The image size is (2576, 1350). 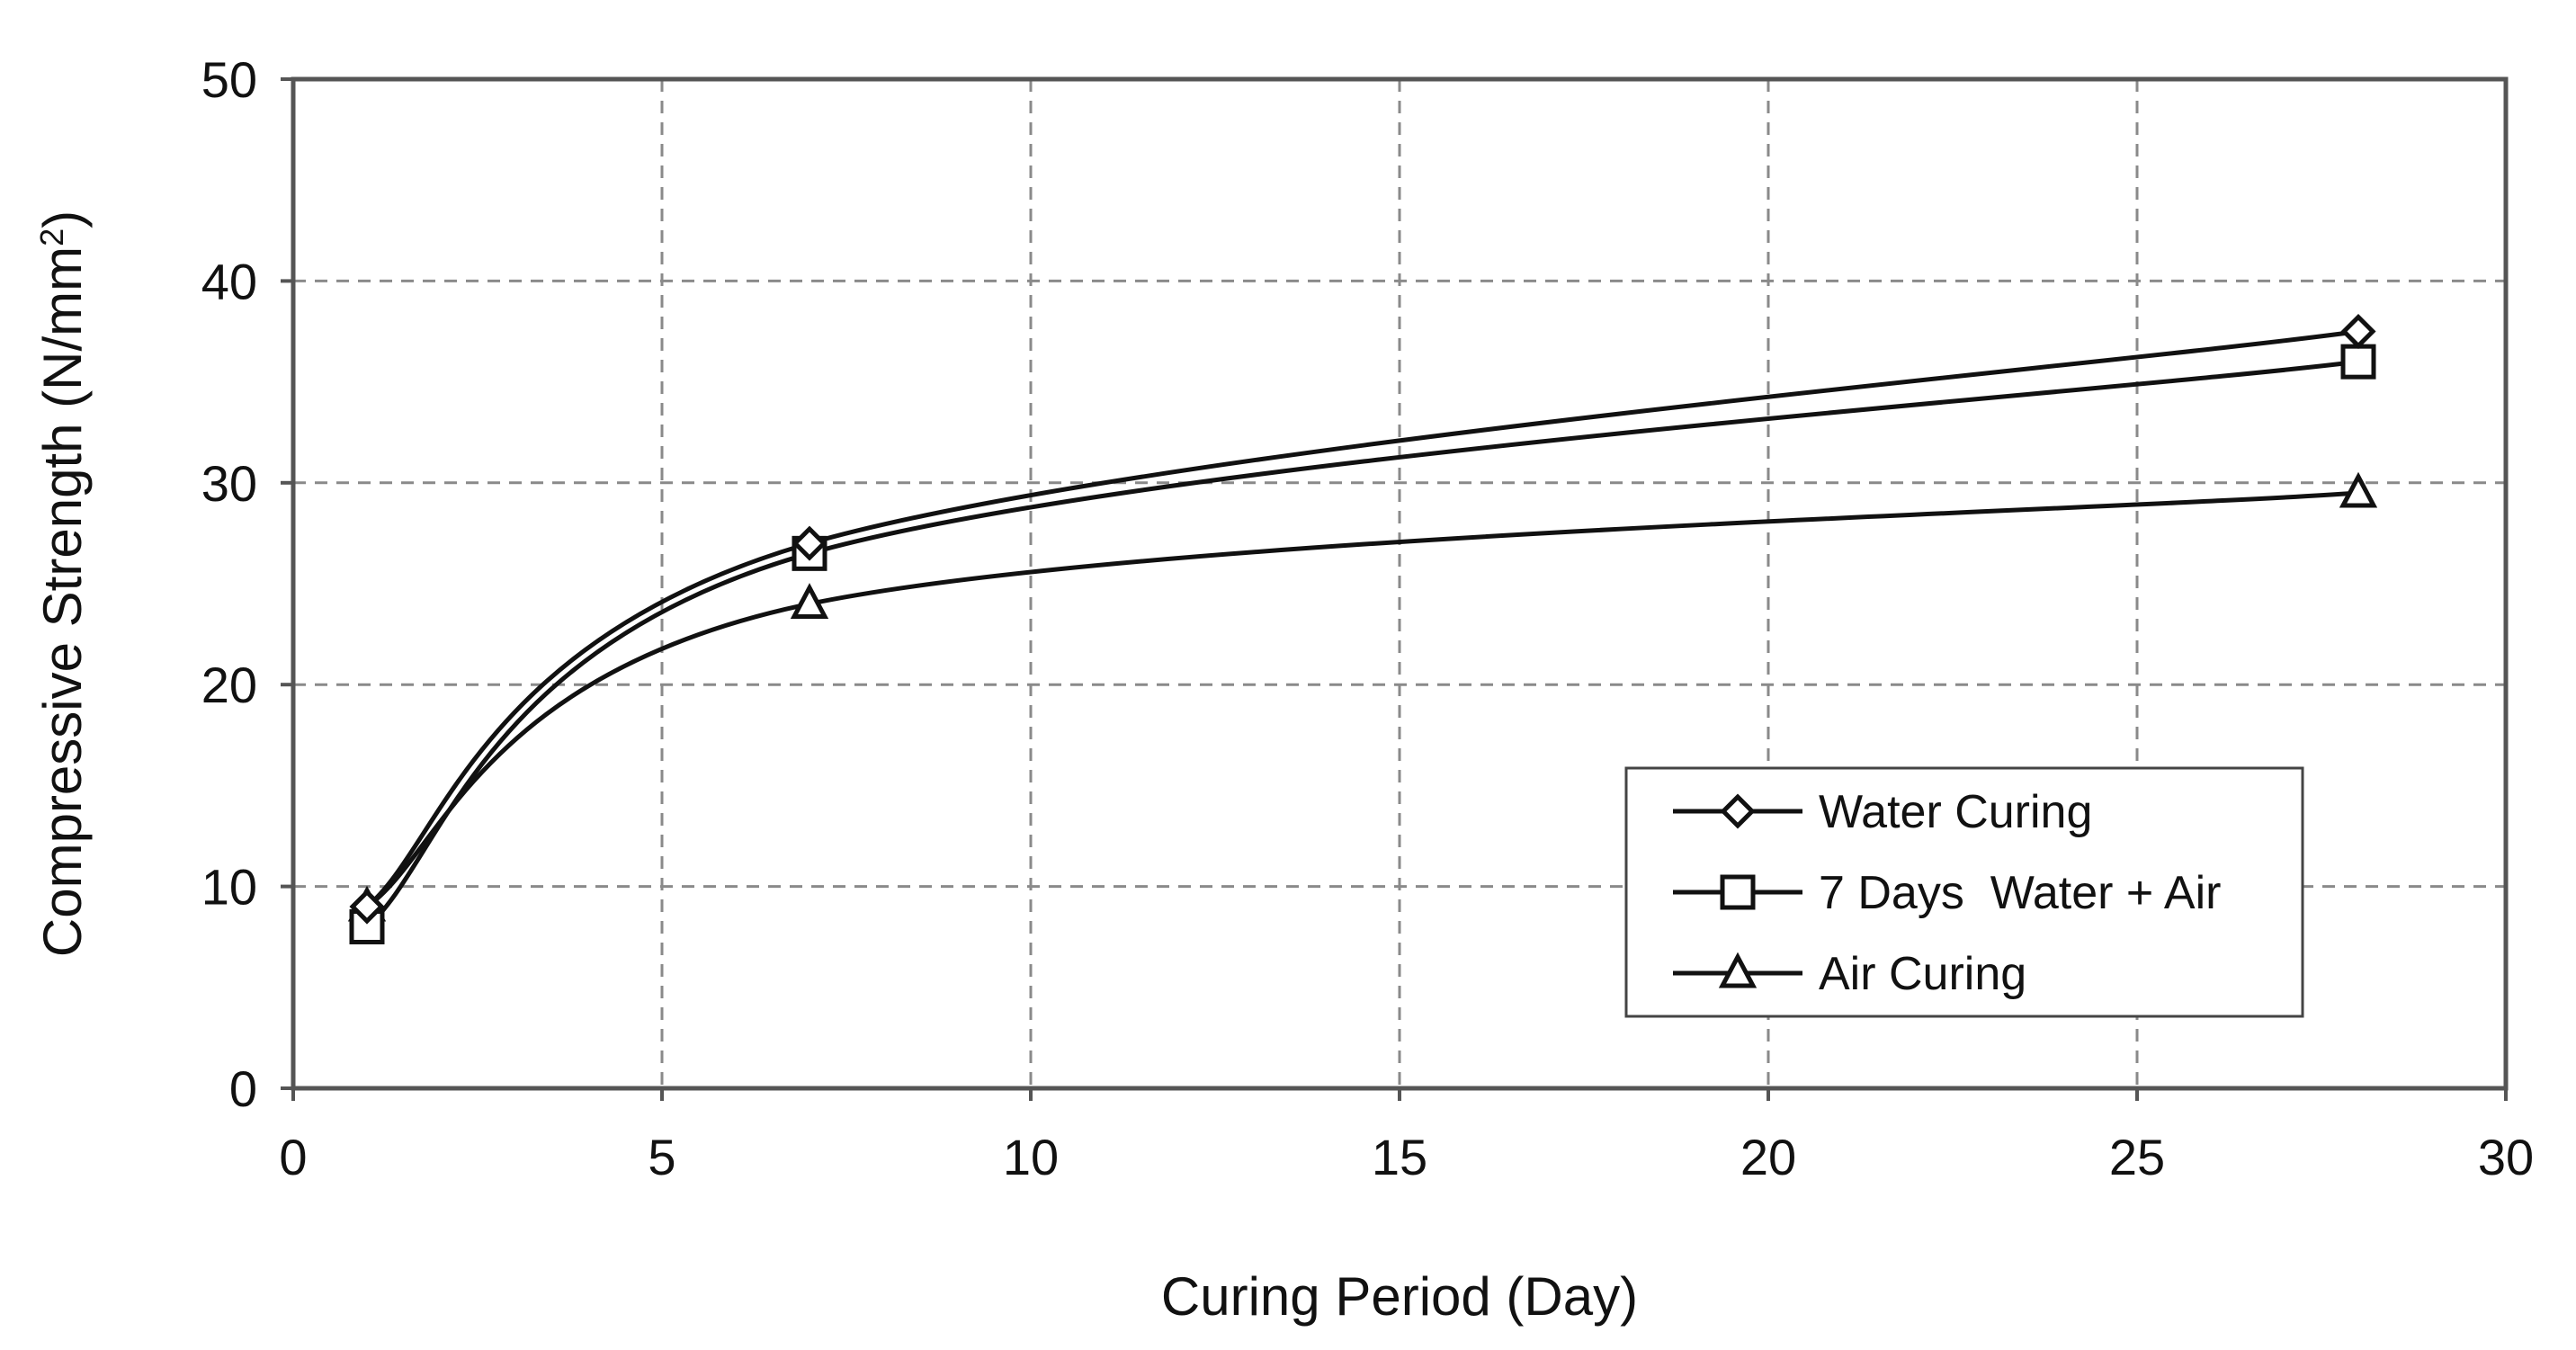 What do you see at coordinates (1738, 811) in the screenshot?
I see `legend-diamond-marker` at bounding box center [1738, 811].